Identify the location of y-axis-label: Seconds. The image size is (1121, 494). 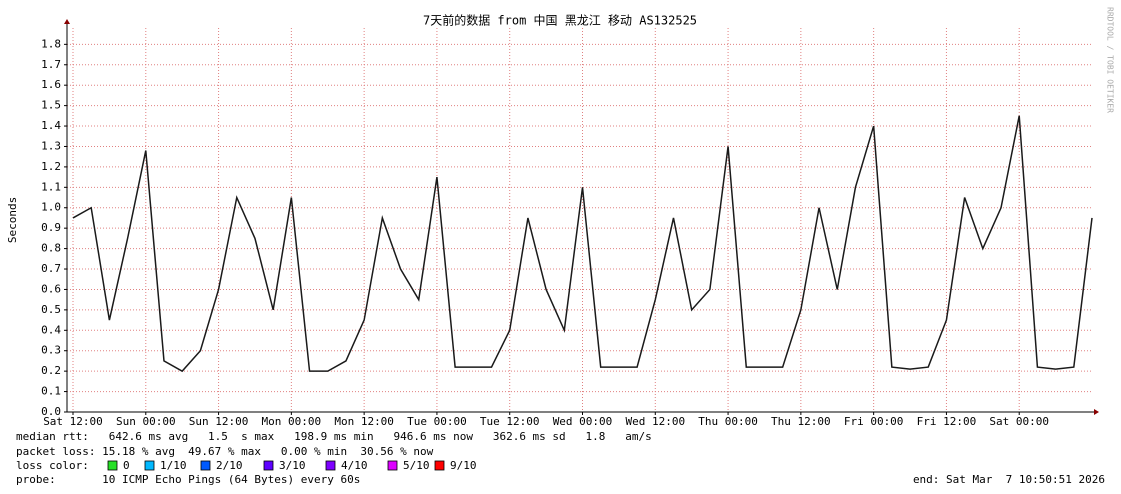
(12, 220).